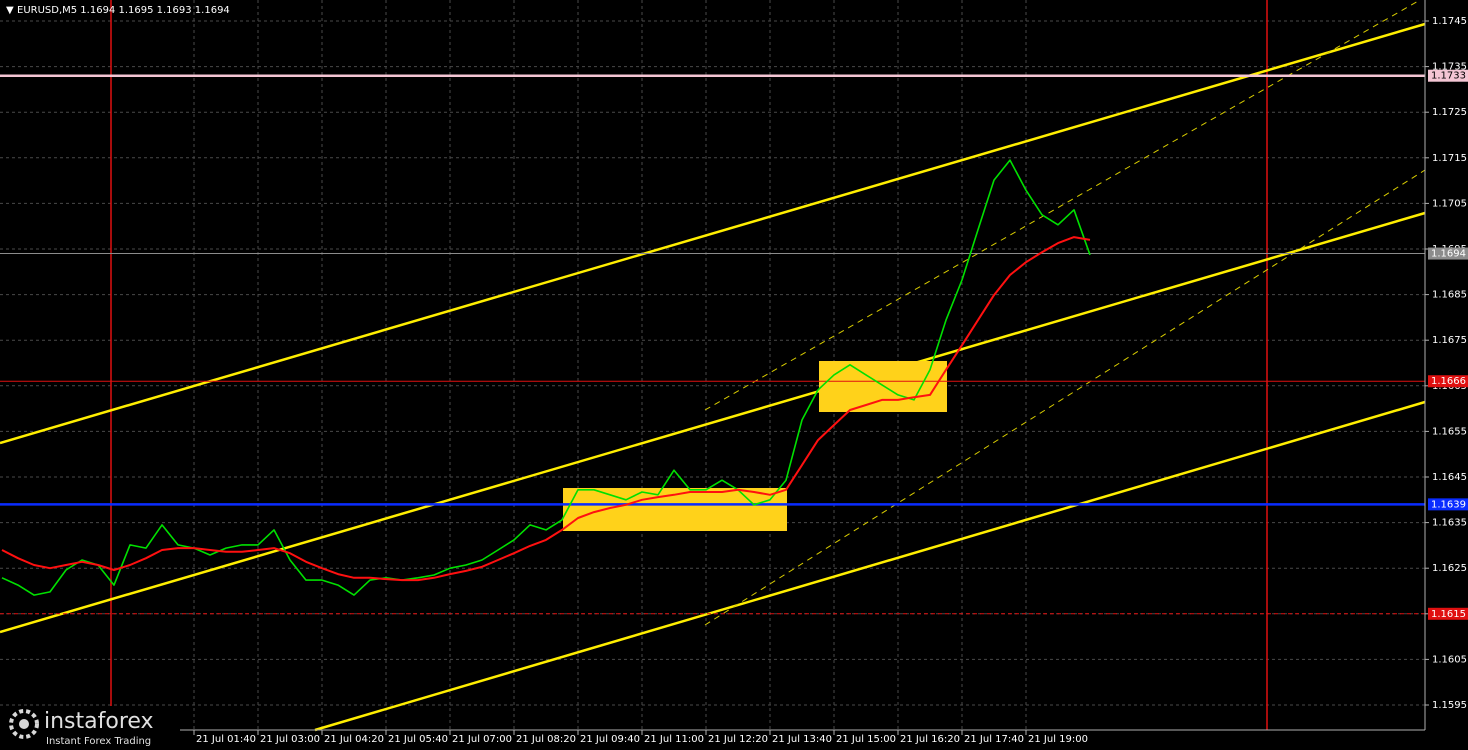 The height and width of the screenshot is (750, 1468). What do you see at coordinates (290, 739) in the screenshot?
I see `x-tick-label: 21 Jul 03:00` at bounding box center [290, 739].